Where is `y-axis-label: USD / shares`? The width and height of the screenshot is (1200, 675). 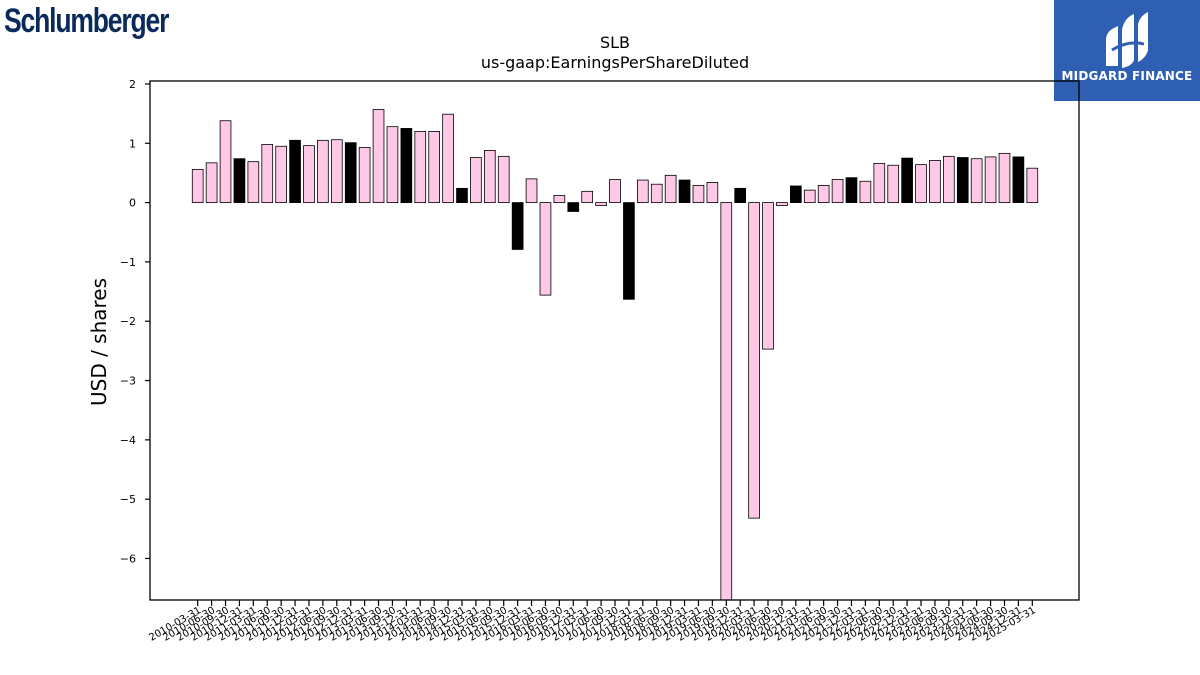 y-axis-label: USD / shares is located at coordinates (99, 342).